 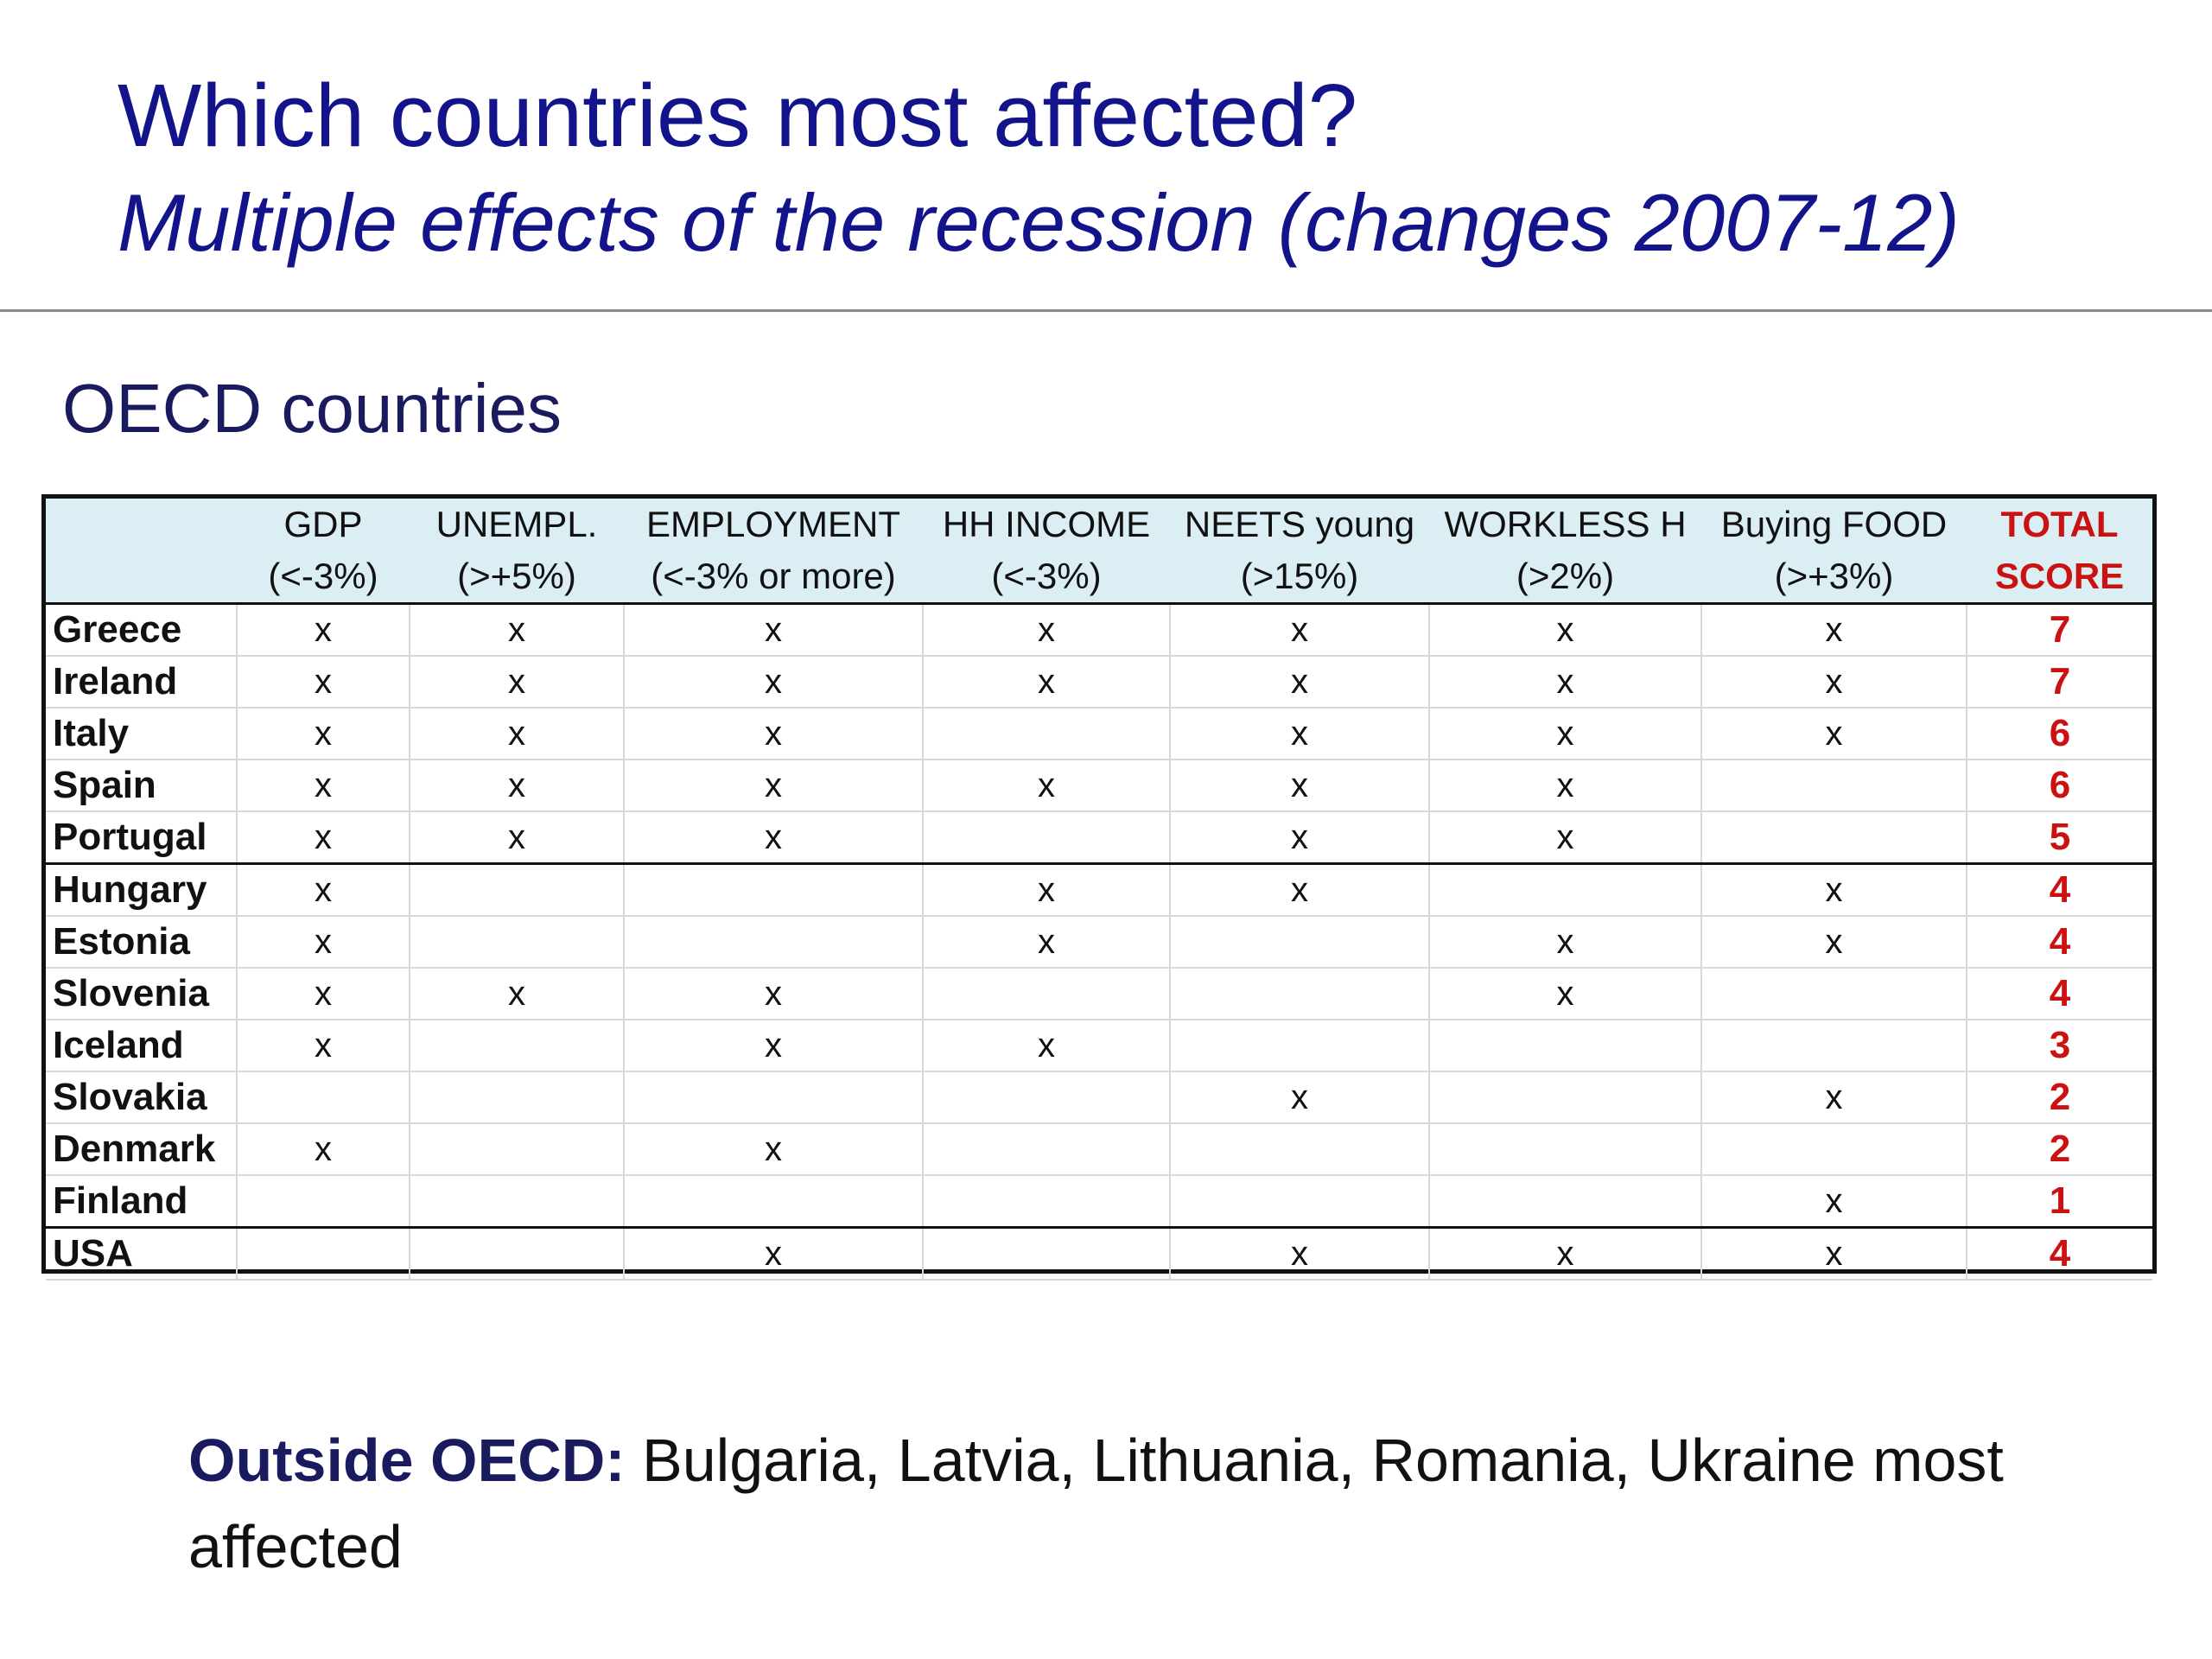 What do you see at coordinates (141, 1097) in the screenshot?
I see `country-name: Slovakia` at bounding box center [141, 1097].